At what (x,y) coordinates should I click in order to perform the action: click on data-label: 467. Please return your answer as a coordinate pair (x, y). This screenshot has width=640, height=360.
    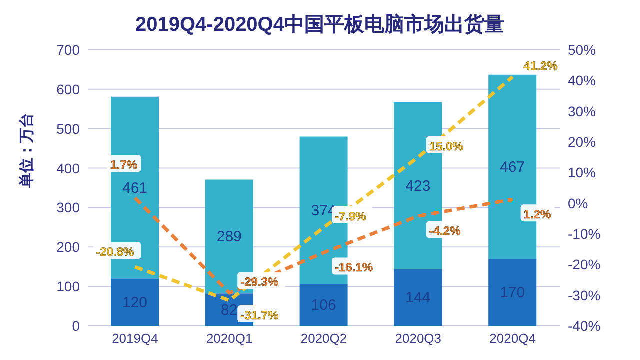
    Looking at the image, I should click on (513, 167).